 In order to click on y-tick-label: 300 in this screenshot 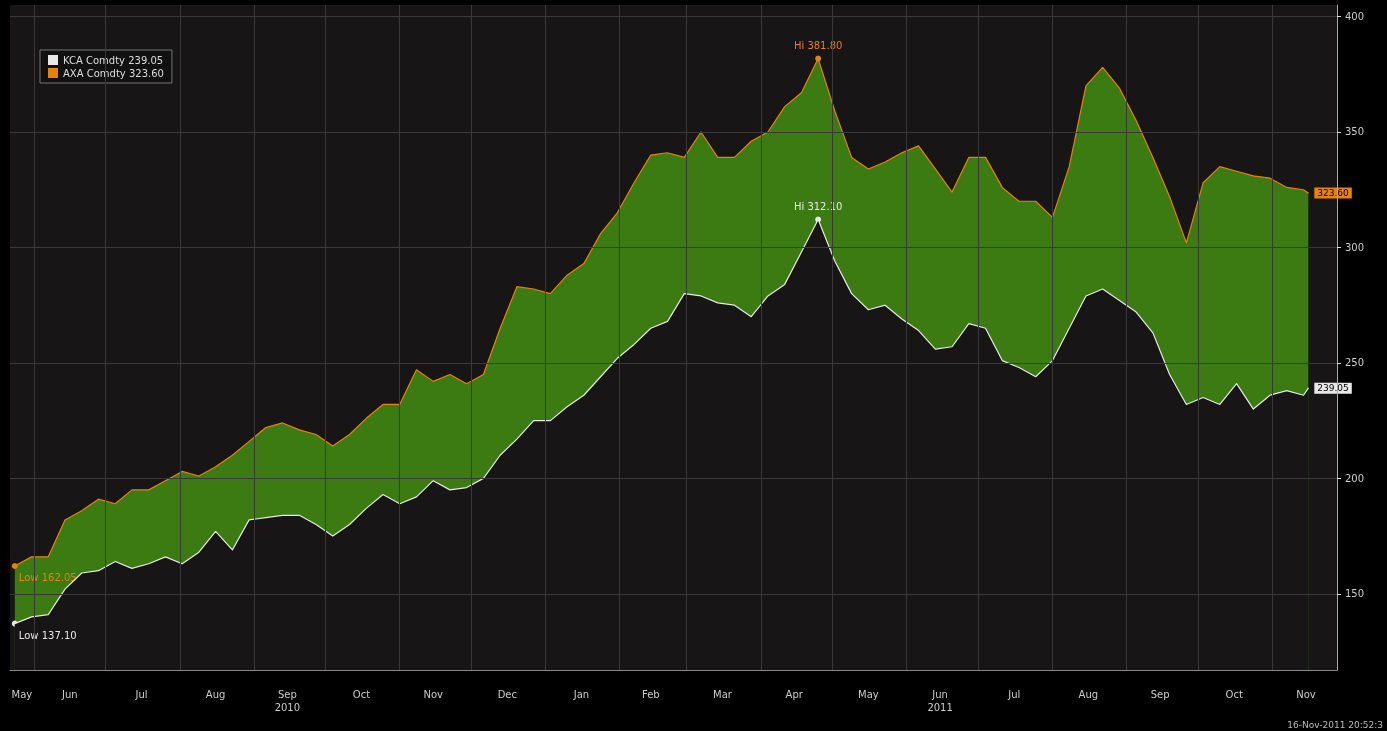, I will do `click(1355, 247)`.